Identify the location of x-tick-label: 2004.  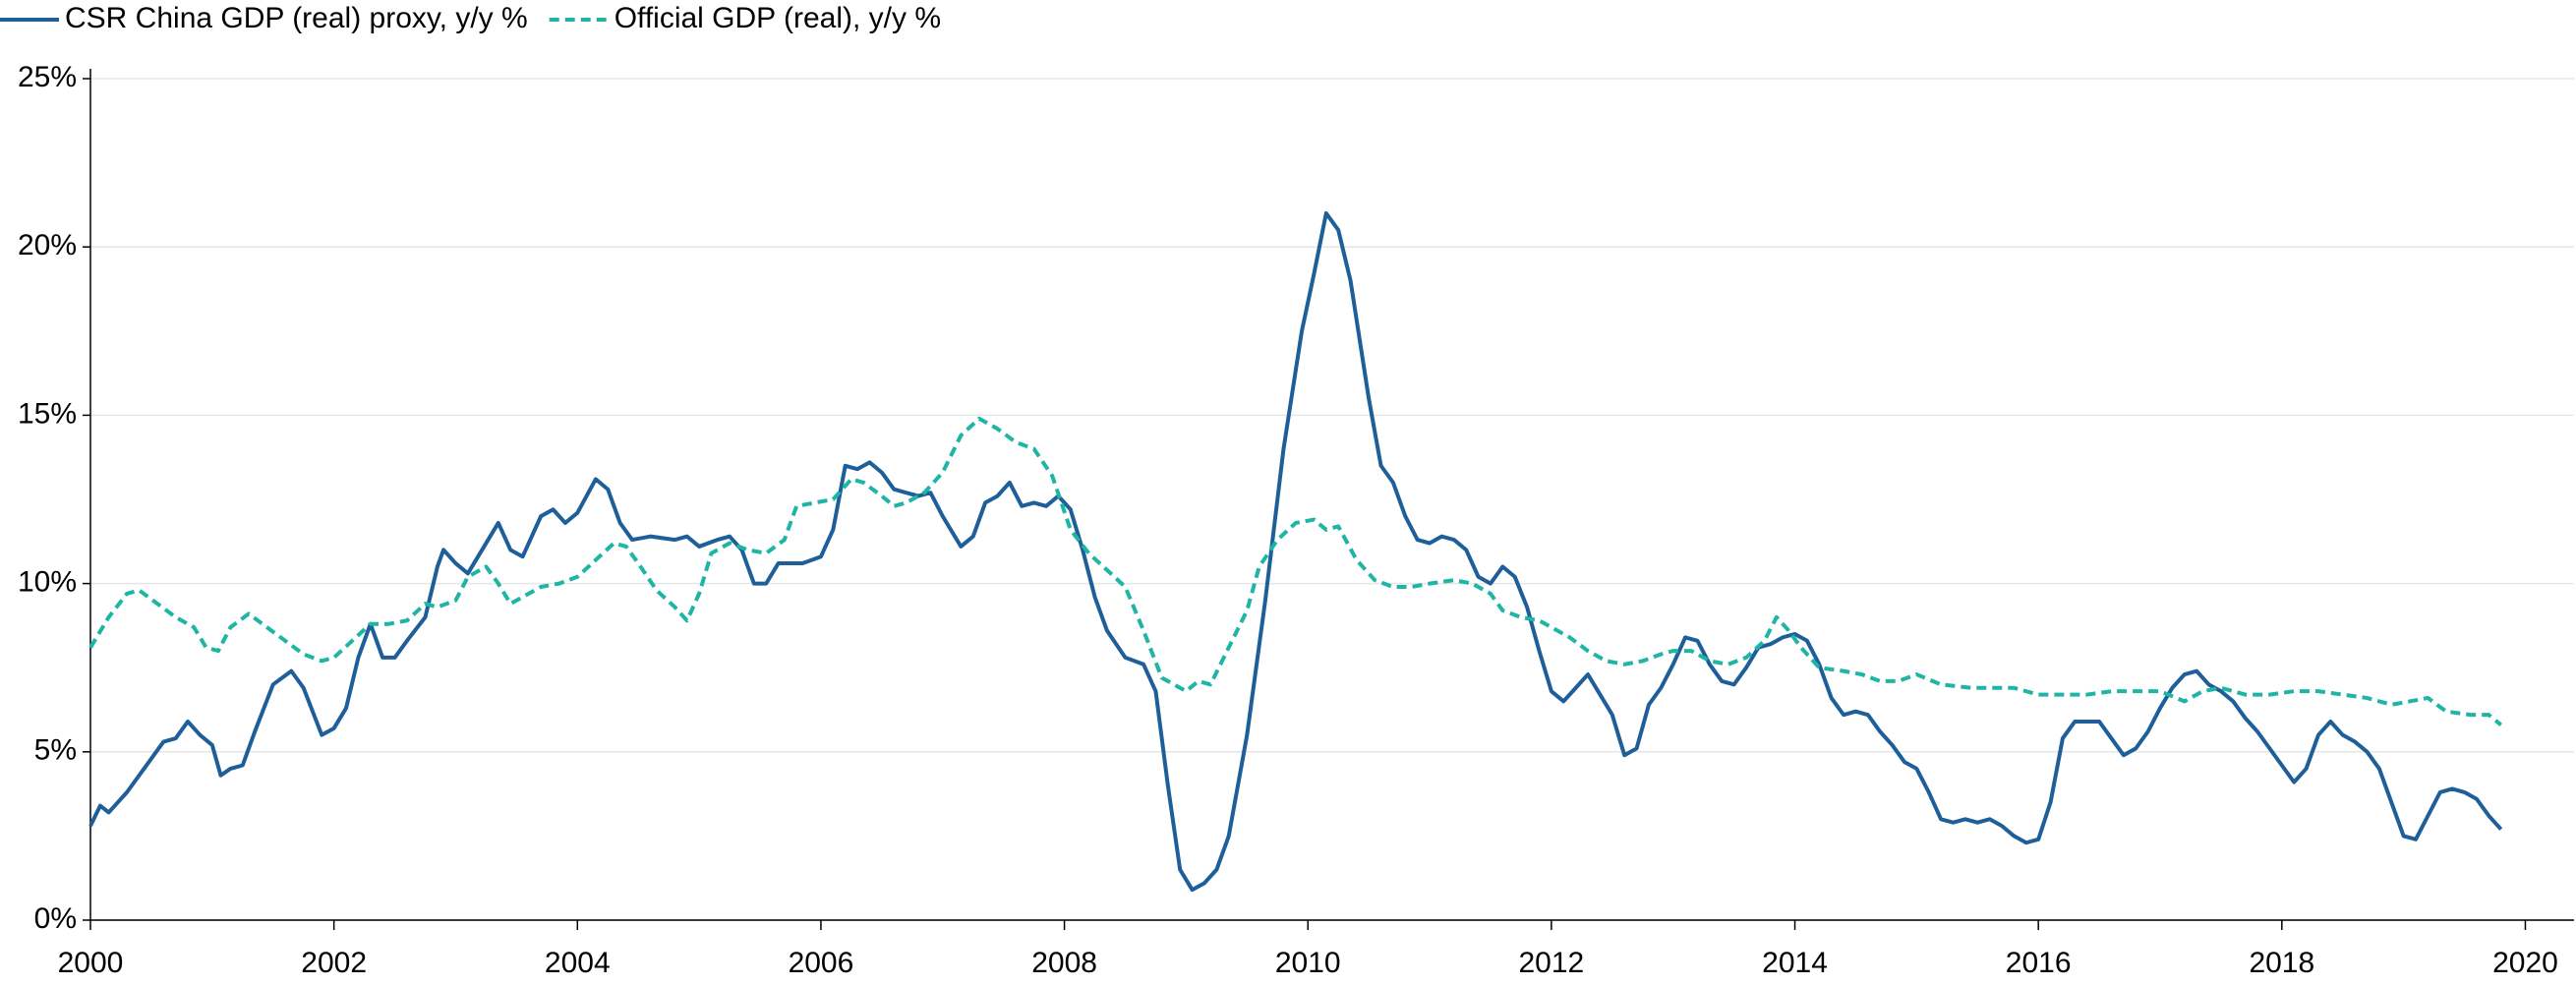
(578, 963).